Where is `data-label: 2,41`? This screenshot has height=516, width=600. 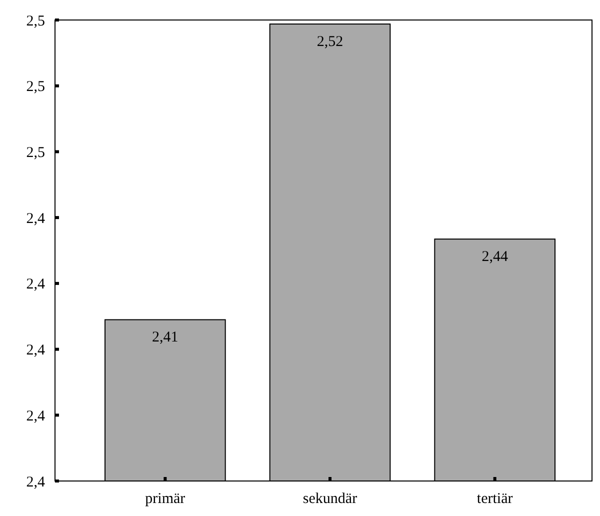
data-label: 2,41 is located at coordinates (165, 338).